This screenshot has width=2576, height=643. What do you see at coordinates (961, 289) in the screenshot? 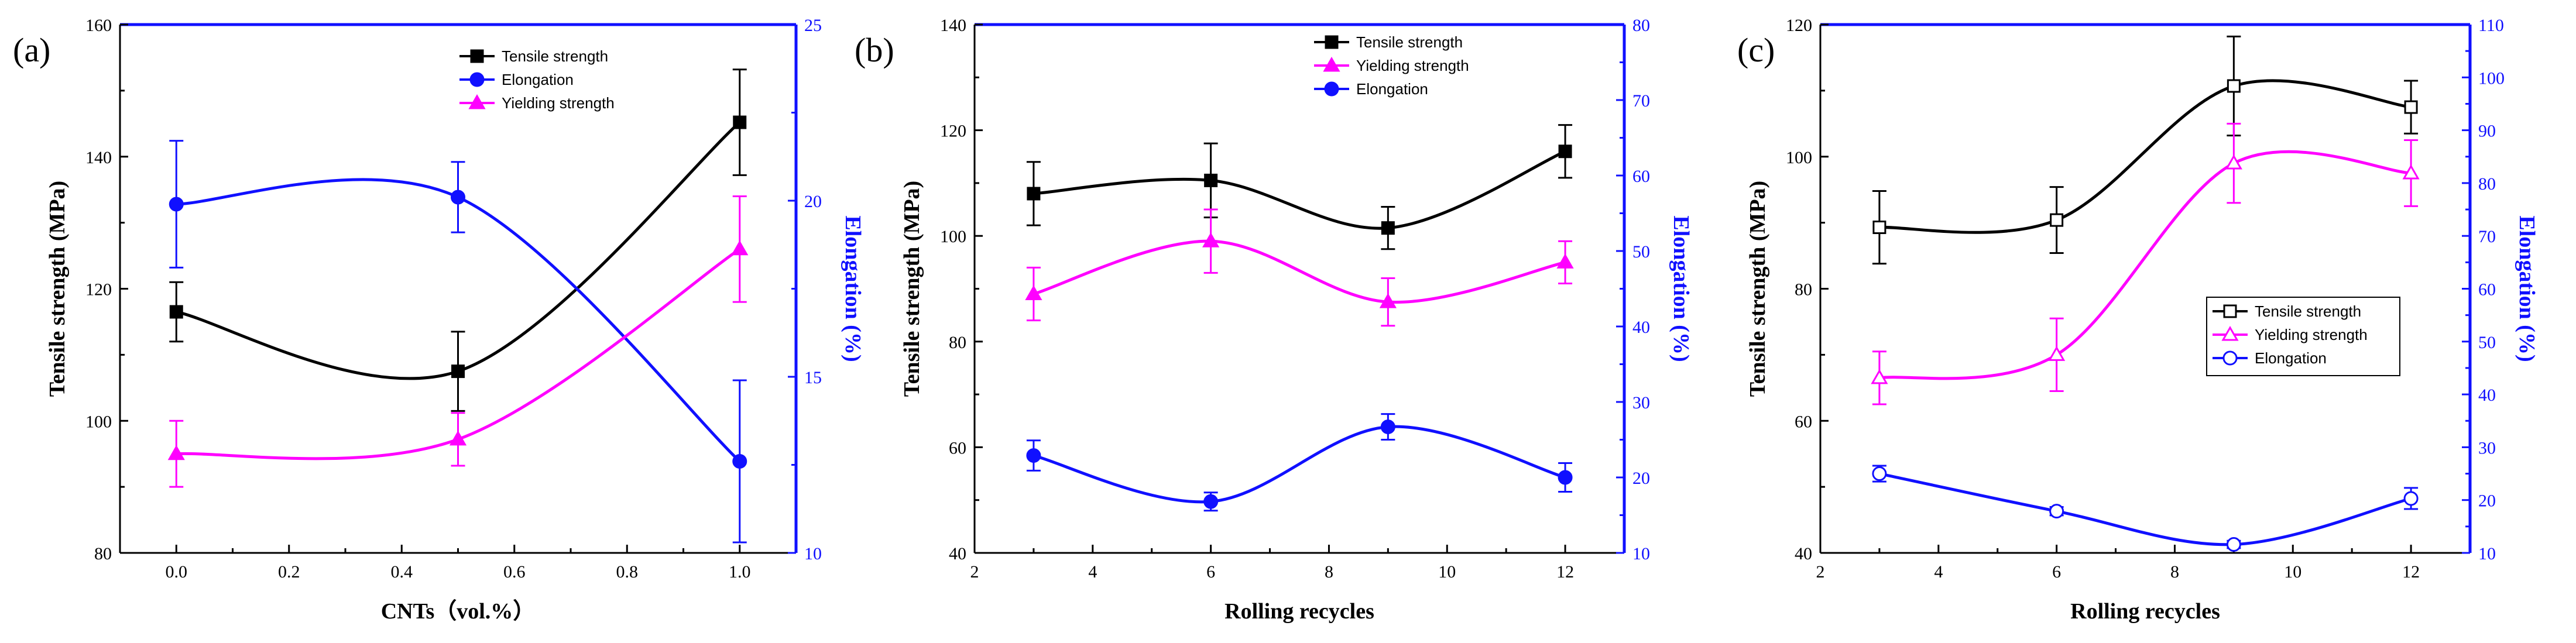
I see `y-axis-ticks: 40 60 80 100 120 140` at bounding box center [961, 289].